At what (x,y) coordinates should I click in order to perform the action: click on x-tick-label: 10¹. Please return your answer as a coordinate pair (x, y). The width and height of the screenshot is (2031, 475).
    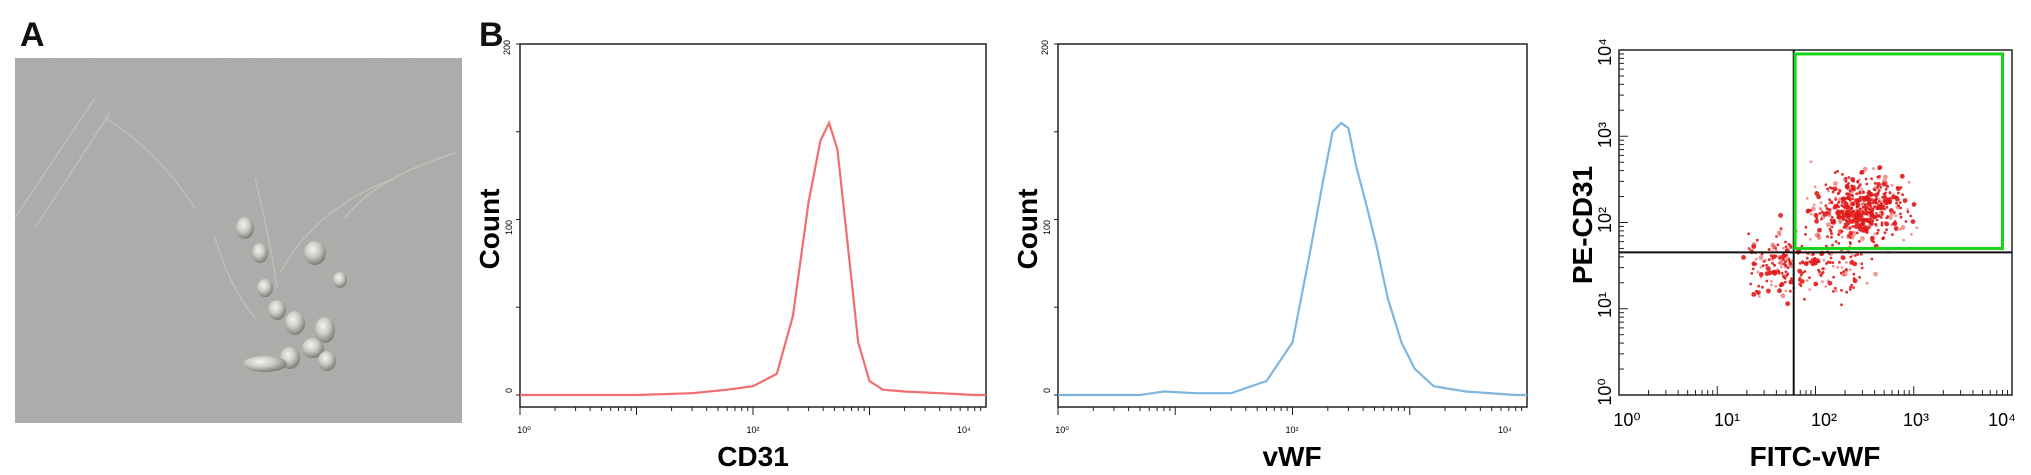
    Looking at the image, I should click on (1727, 420).